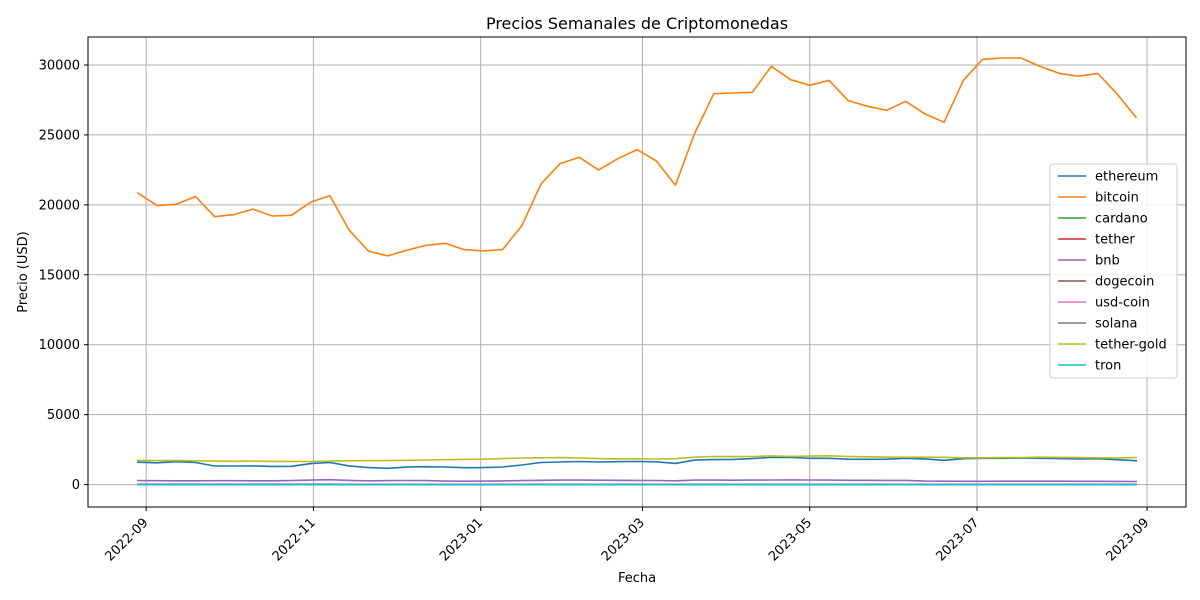 The height and width of the screenshot is (600, 1200). I want to click on legend-label-tron: tron, so click(1108, 366).